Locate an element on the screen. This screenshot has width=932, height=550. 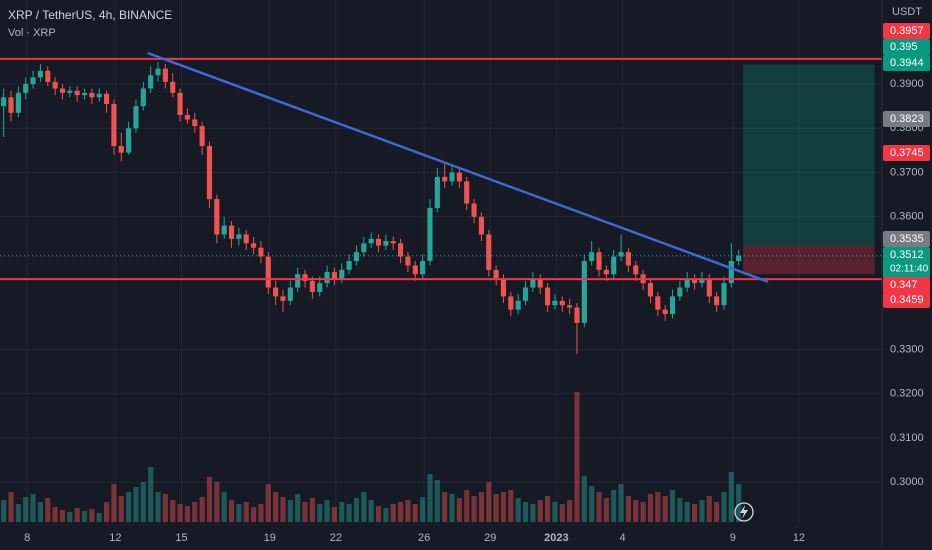
stop-loss-zone is located at coordinates (809, 260).